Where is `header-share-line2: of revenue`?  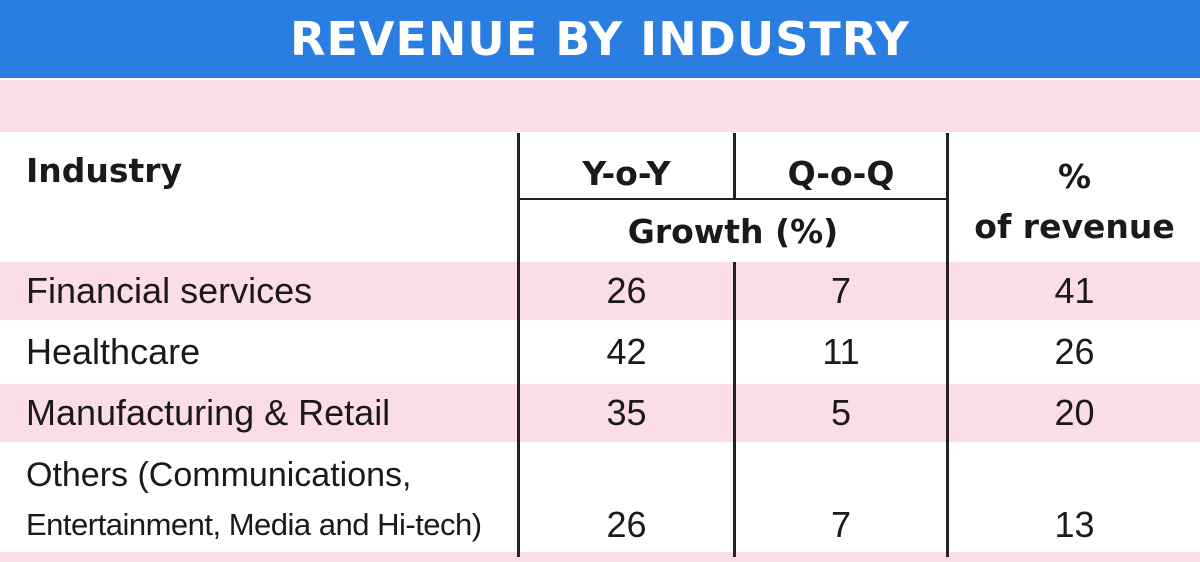 header-share-line2: of revenue is located at coordinates (1074, 226).